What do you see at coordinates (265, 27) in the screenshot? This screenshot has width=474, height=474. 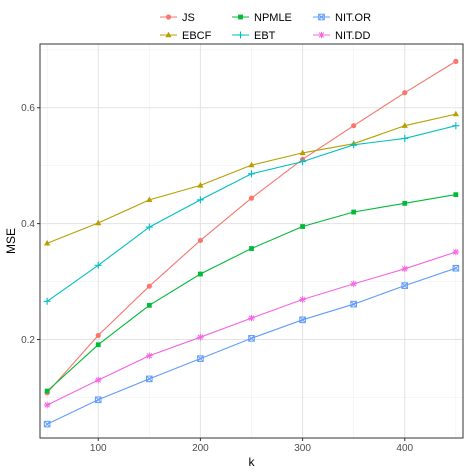 I see `legend: JS EBCF NPMLE EBT NIT.OR NIT.DD` at bounding box center [265, 27].